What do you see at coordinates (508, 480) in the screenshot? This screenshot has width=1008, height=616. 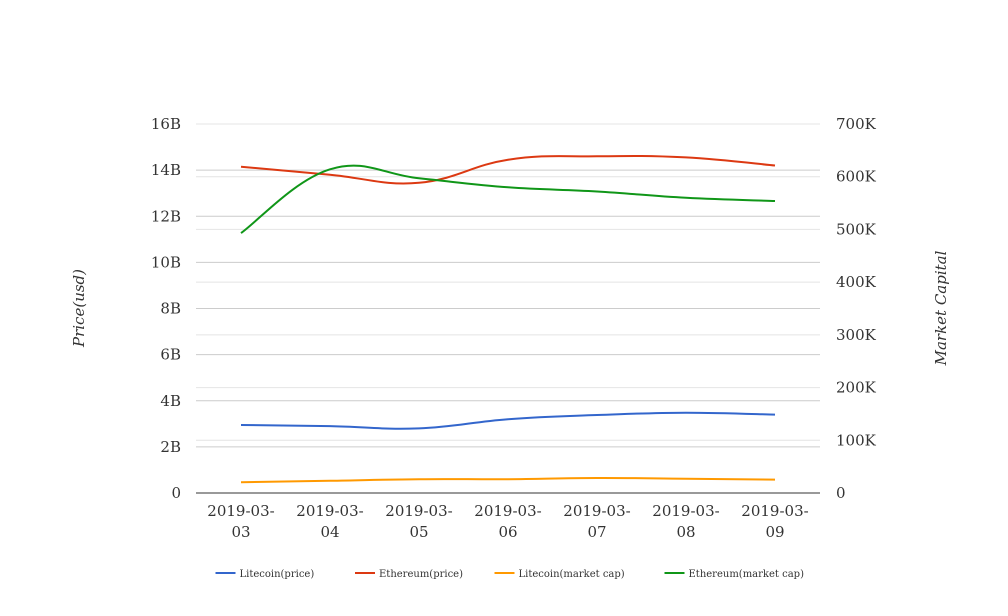 I see `series-line-litecoin-market-cap` at bounding box center [508, 480].